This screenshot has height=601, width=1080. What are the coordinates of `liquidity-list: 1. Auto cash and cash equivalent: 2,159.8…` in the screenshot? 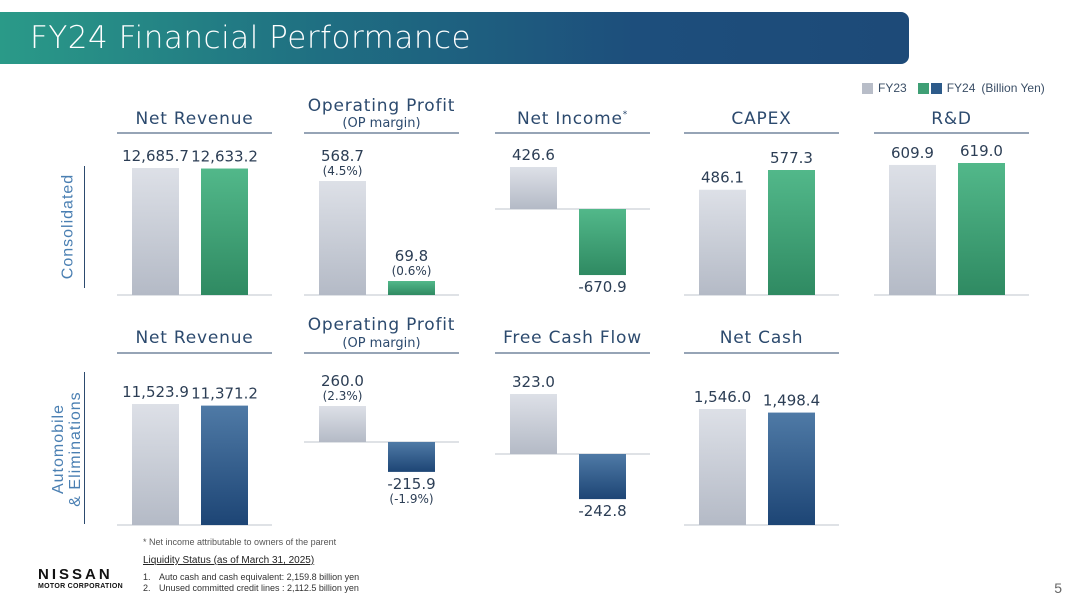 It's located at (251, 583).